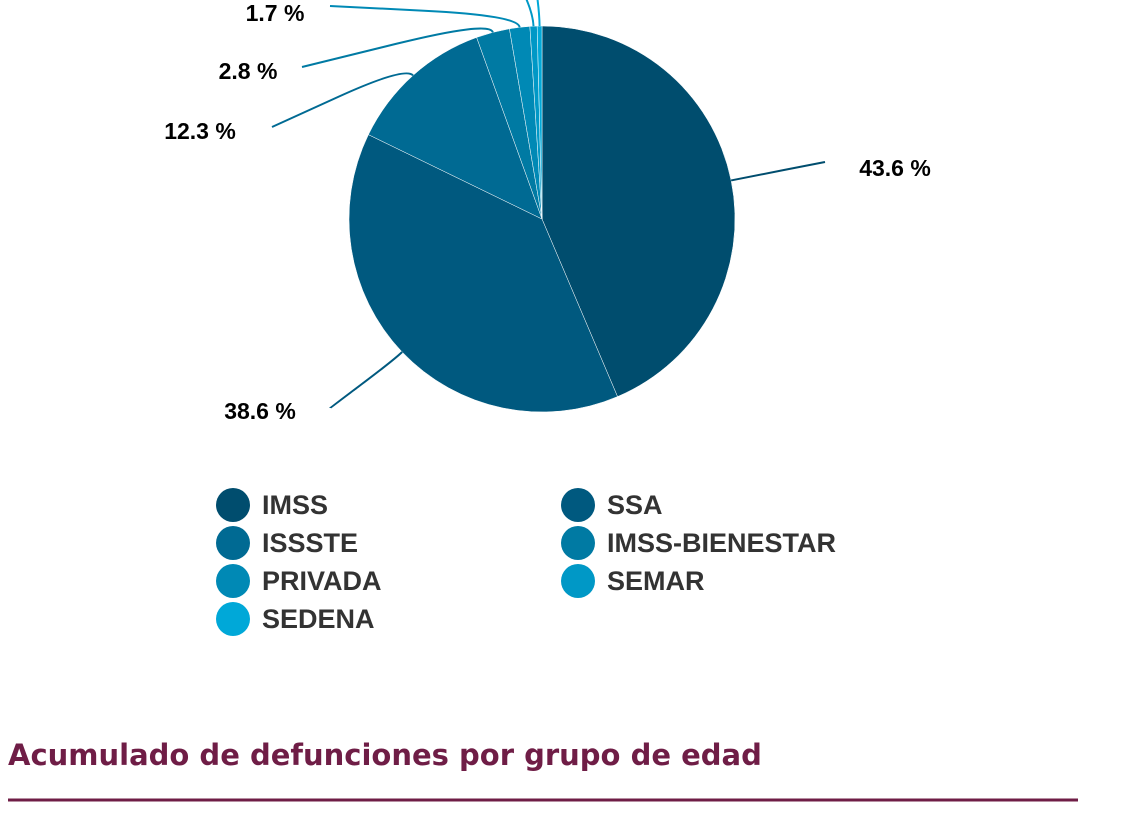  What do you see at coordinates (318, 619) in the screenshot?
I see `legend-label: SEDENA` at bounding box center [318, 619].